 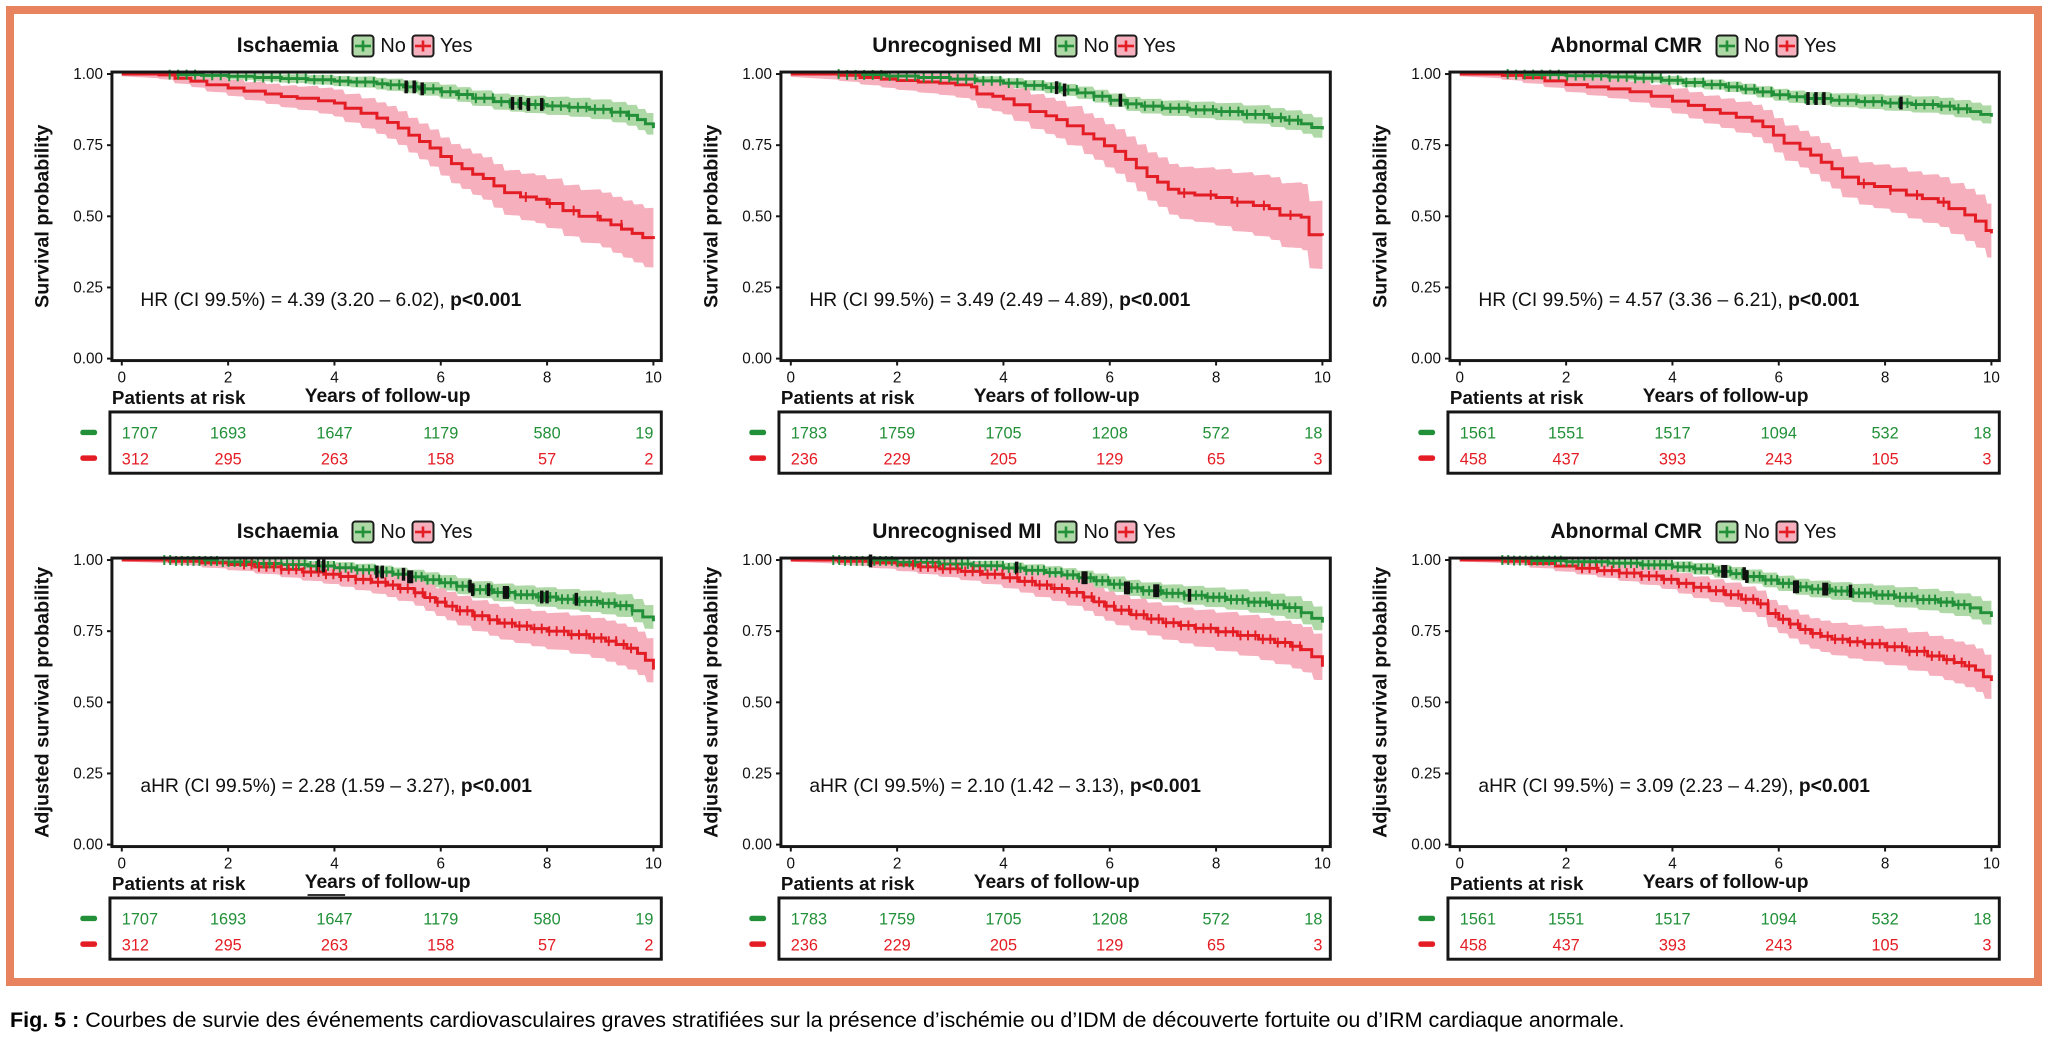 I want to click on y-tick-label: 0.25, so click(x=1427, y=287).